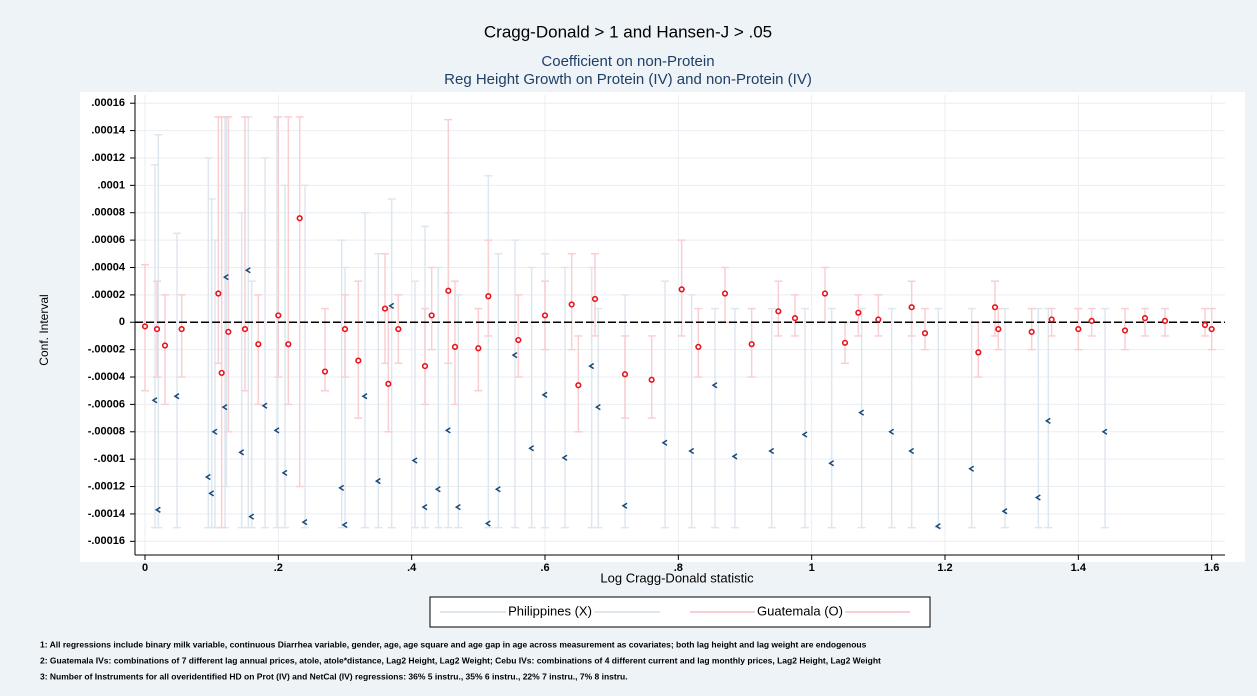  Describe the element at coordinates (108, 158) in the screenshot. I see `y-tick-label: .00012` at that location.